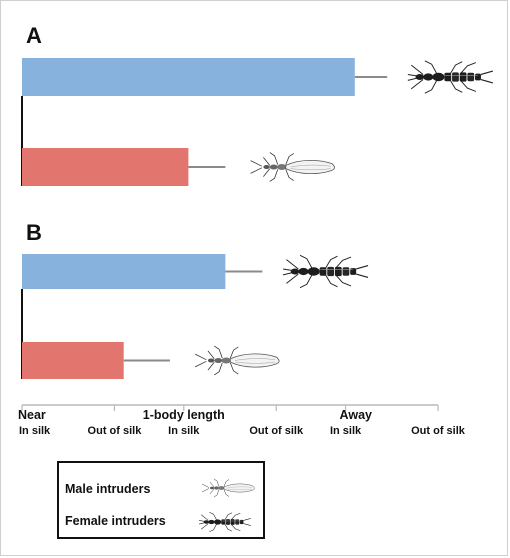 The height and width of the screenshot is (558, 510). I want to click on bar-b-female, so click(124, 271).